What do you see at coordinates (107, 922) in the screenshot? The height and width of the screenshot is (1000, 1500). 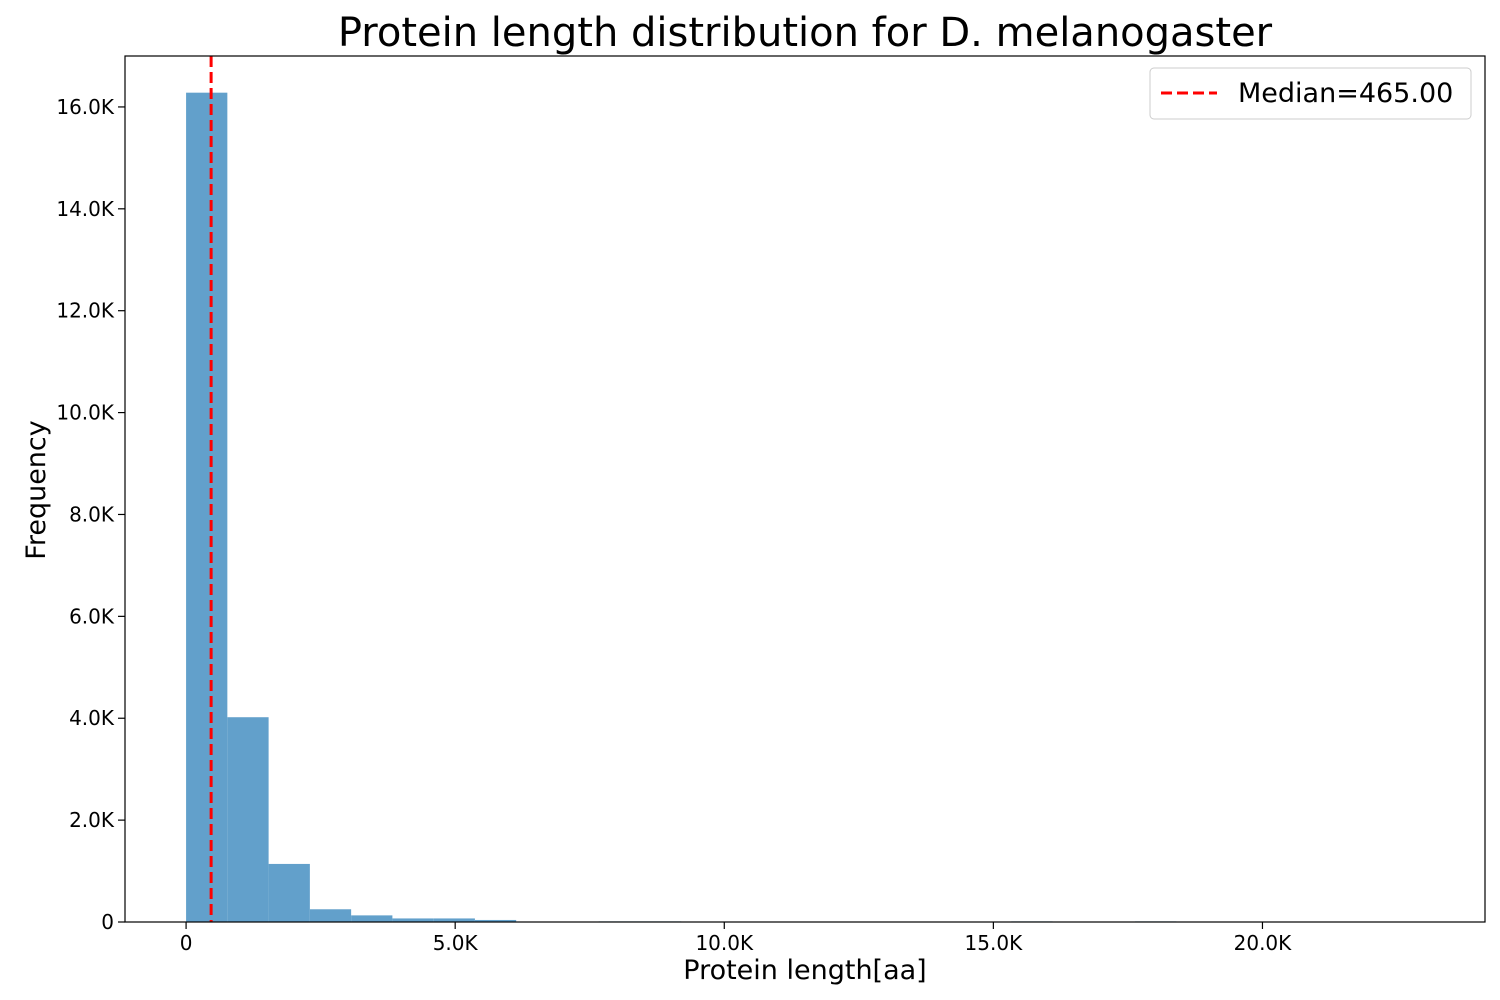 I see `y-tick-label-0: 0` at bounding box center [107, 922].